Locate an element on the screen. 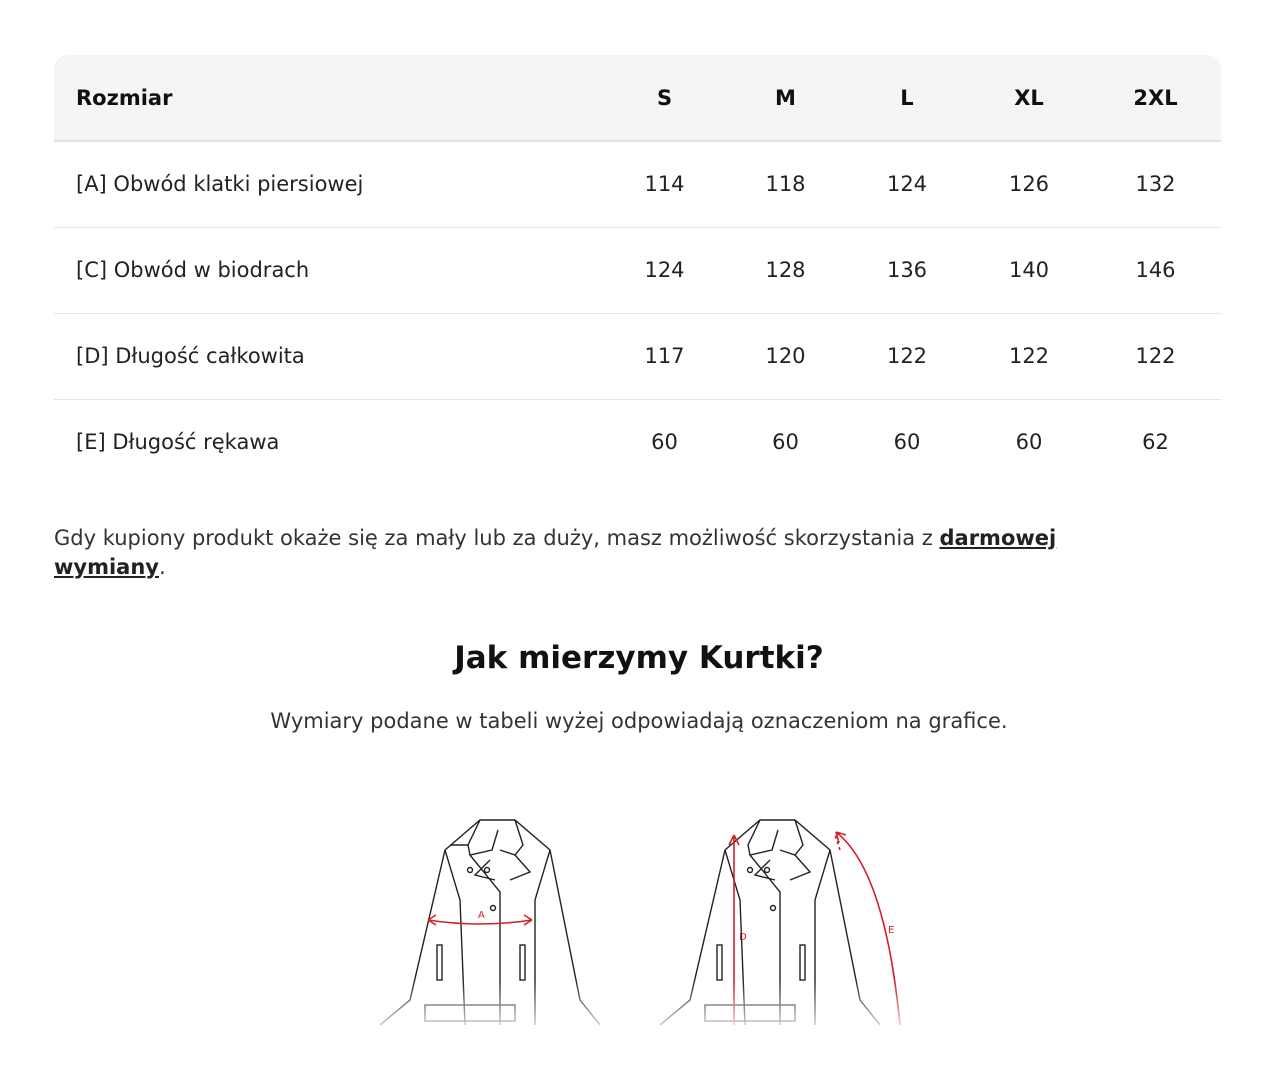 The height and width of the screenshot is (1080, 1278). header-size: Rozmiar is located at coordinates (329, 98).